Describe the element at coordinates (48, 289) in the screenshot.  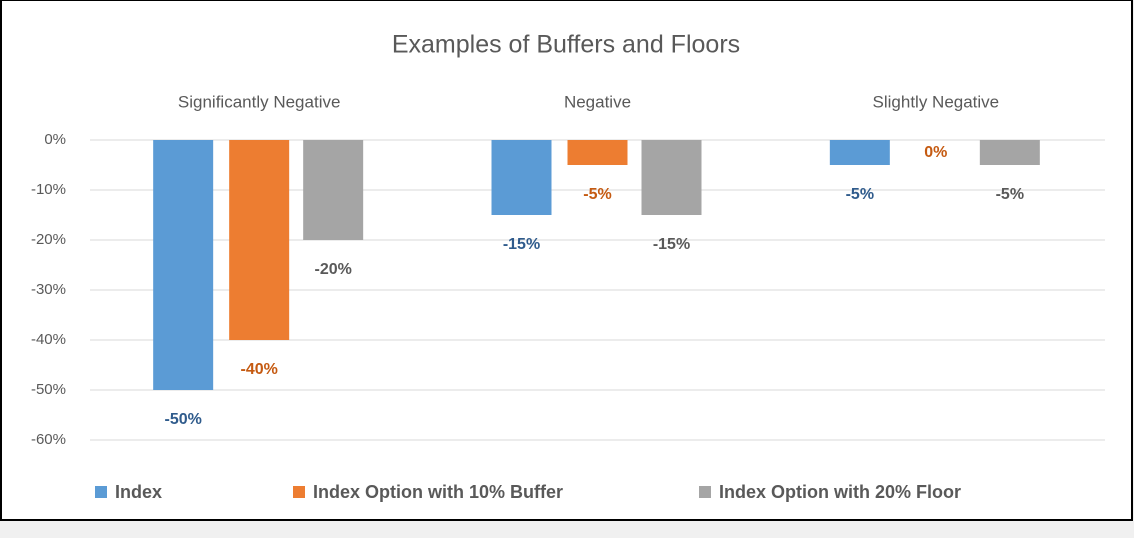
I see `y-tick-label: -30%` at that location.